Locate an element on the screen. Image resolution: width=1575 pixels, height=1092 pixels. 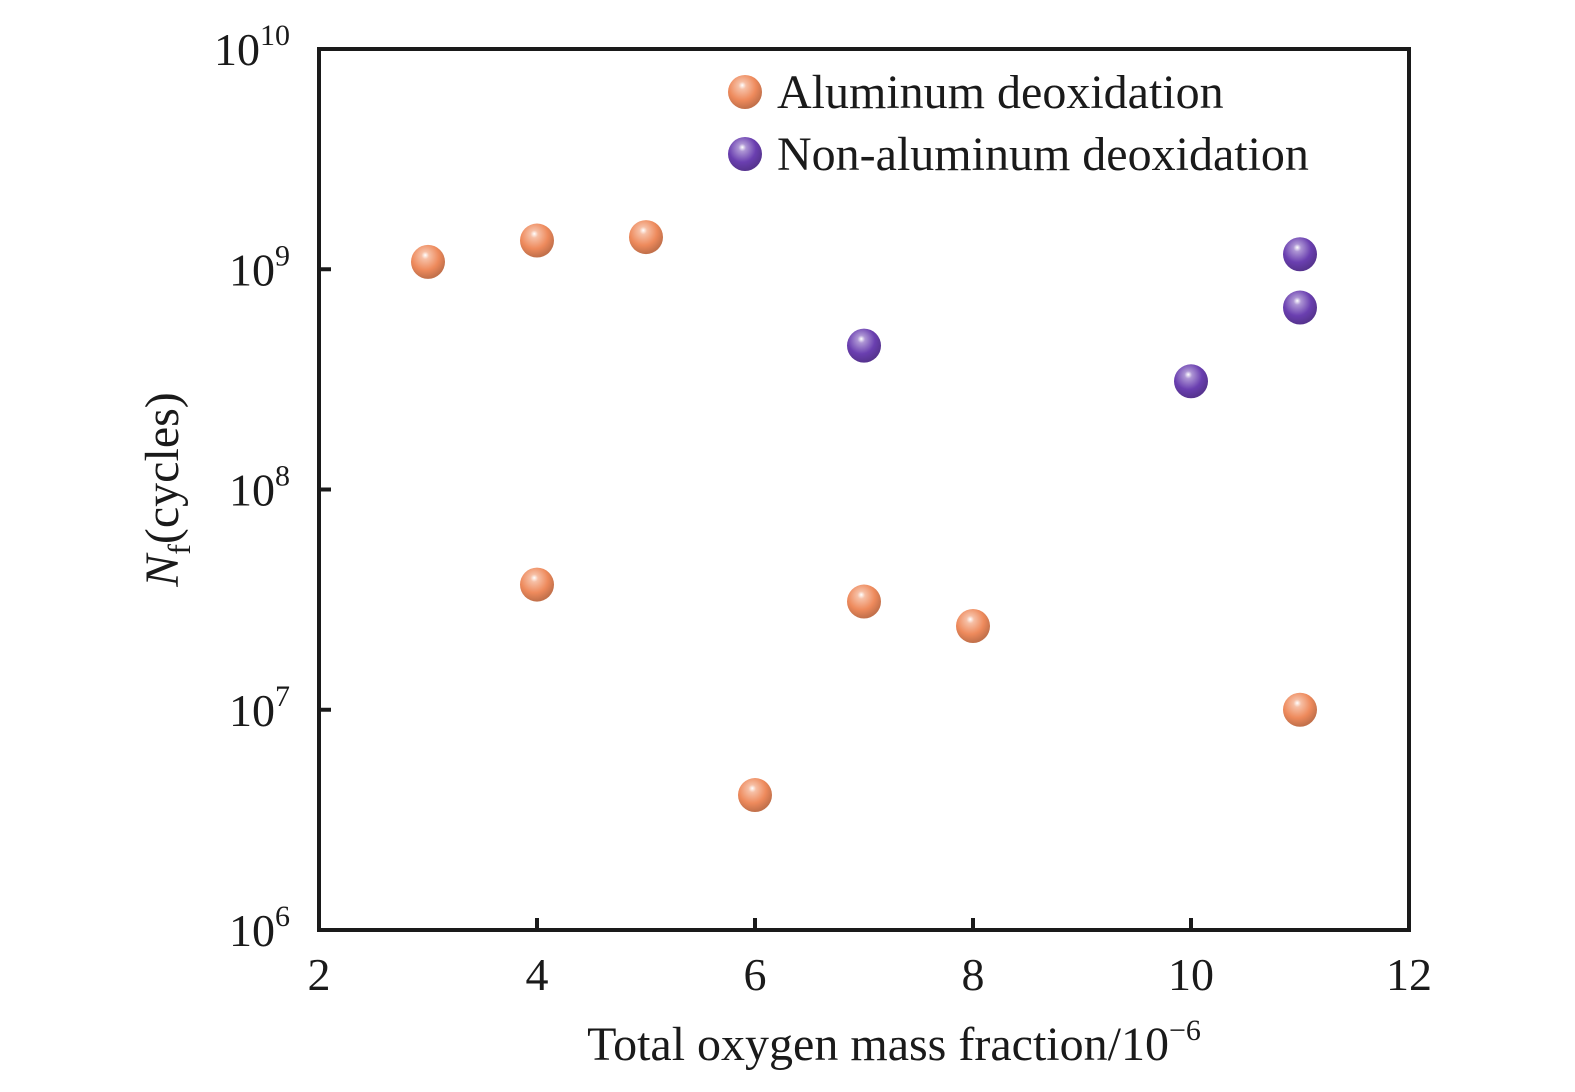
y-tick-label: 10⁶ is located at coordinates (259, 928).